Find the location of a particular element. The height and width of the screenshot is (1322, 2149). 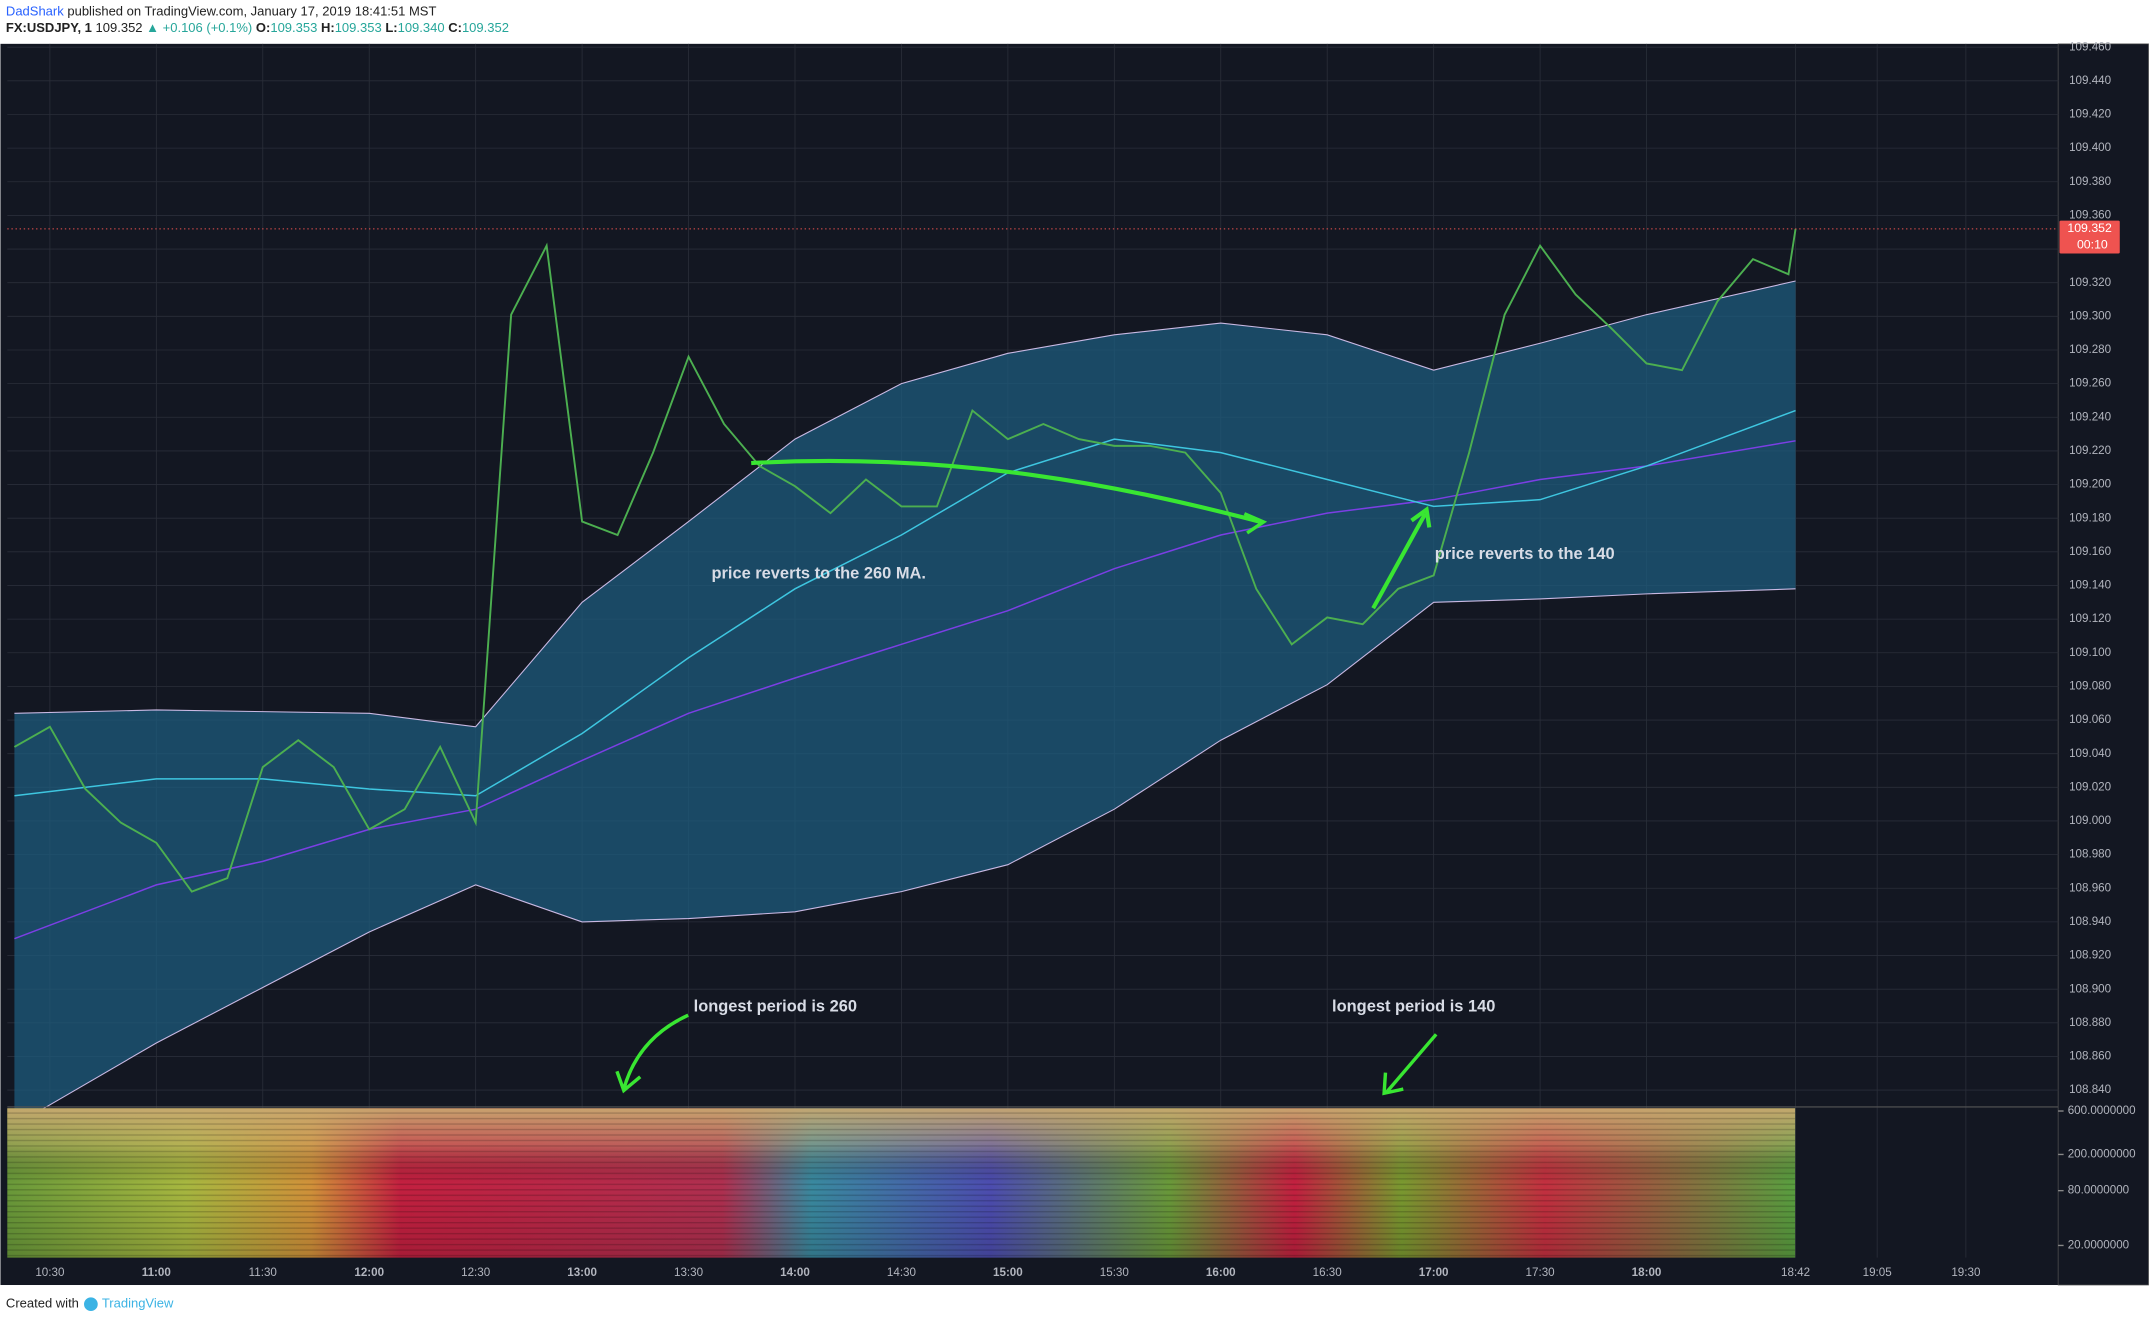

countdown: 00:10 is located at coordinates (2092, 245).